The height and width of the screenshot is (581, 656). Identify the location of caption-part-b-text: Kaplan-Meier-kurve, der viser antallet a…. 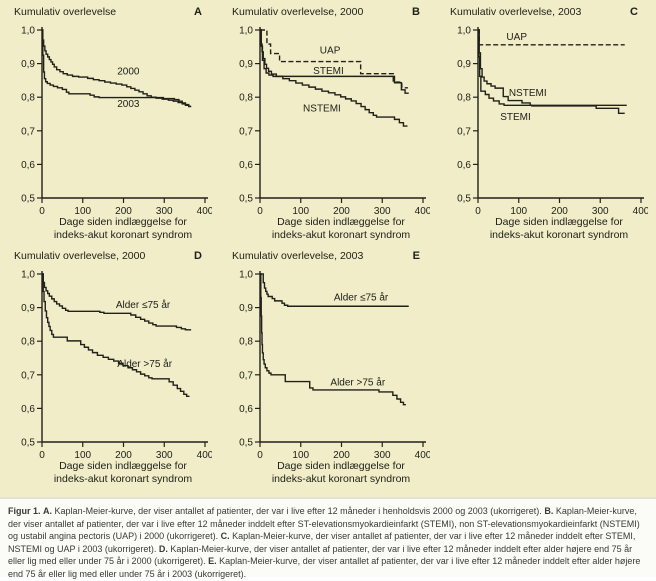
(324, 524).